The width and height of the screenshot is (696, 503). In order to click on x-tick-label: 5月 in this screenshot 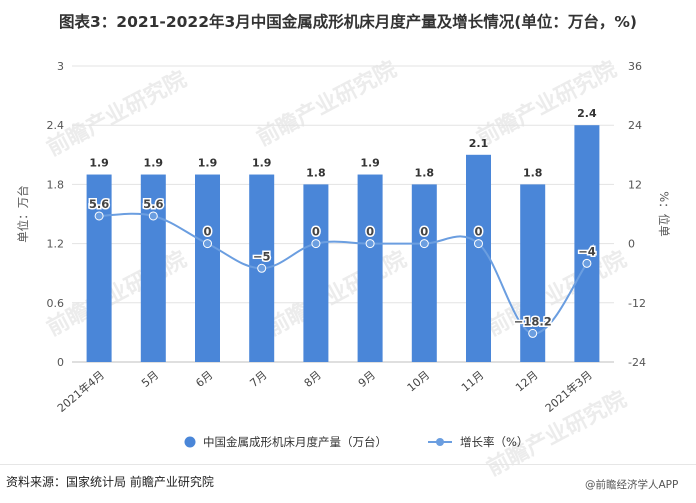, I will do `click(150, 379)`.